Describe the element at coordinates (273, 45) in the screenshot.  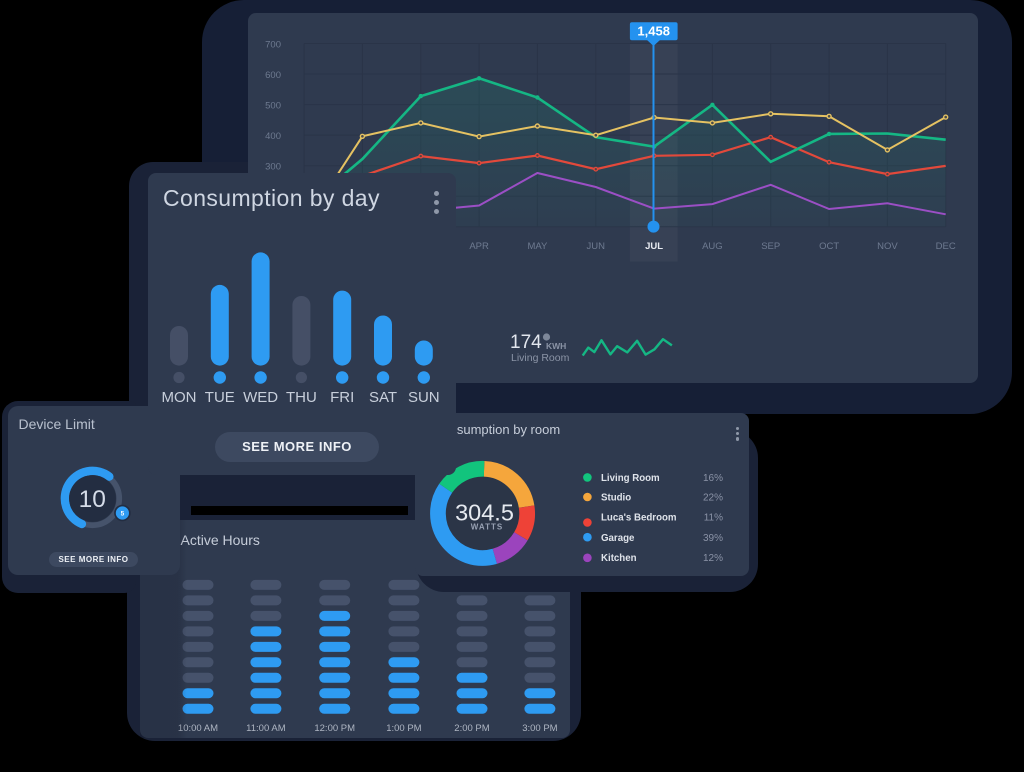
I see `svg-text: 700` at that location.